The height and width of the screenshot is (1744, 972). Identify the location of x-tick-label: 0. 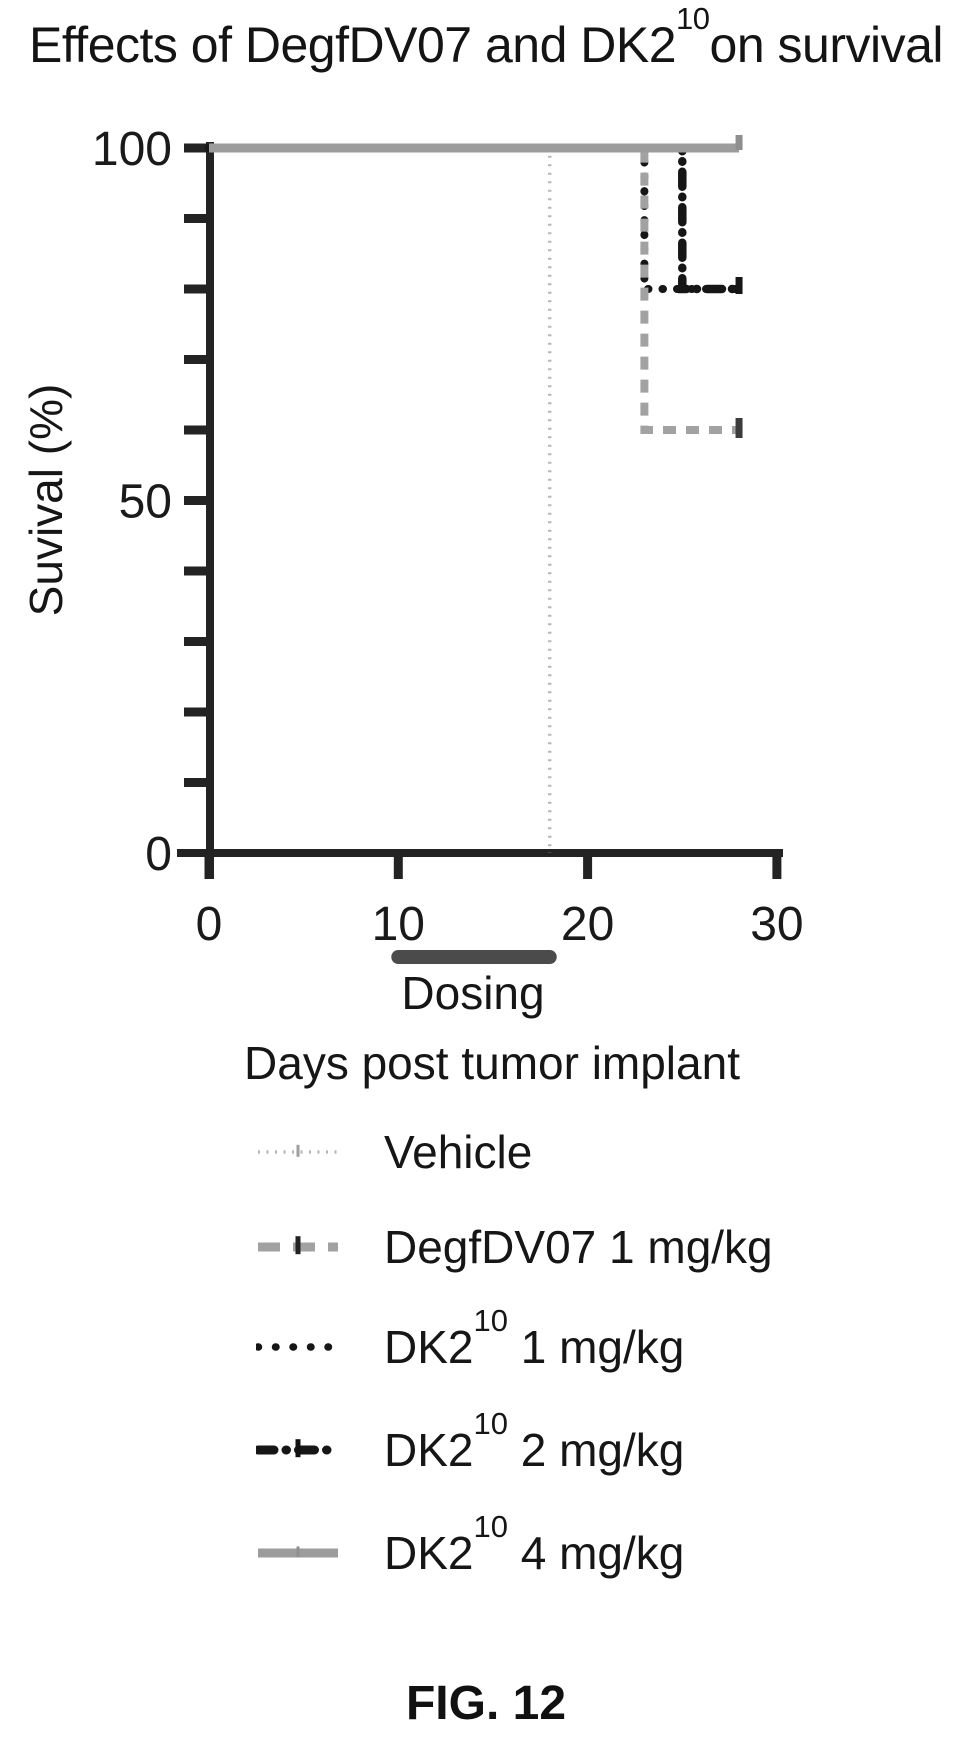
(209, 924).